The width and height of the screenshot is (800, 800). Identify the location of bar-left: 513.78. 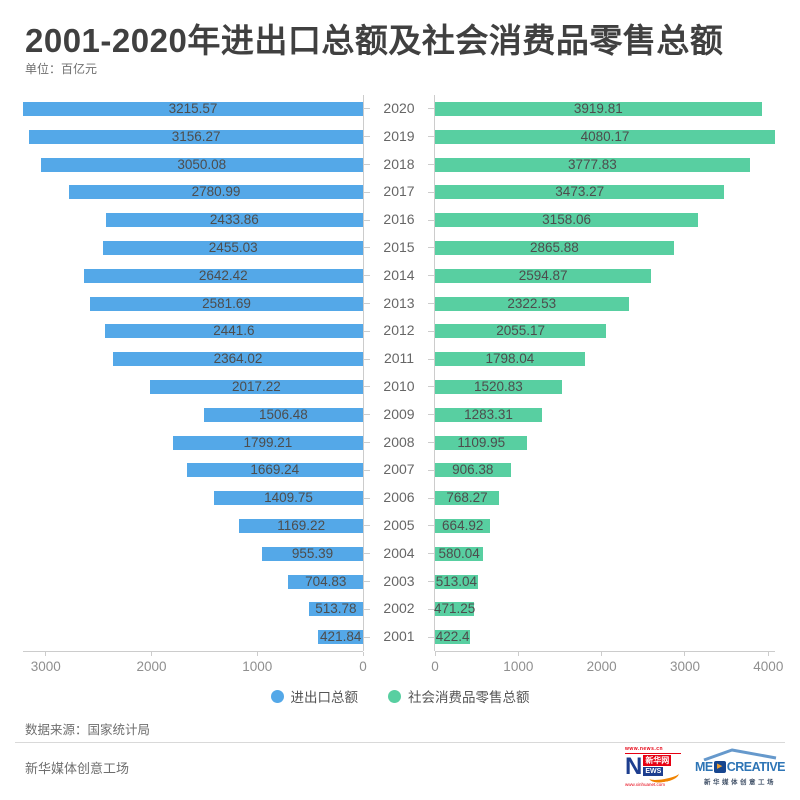
(335, 609).